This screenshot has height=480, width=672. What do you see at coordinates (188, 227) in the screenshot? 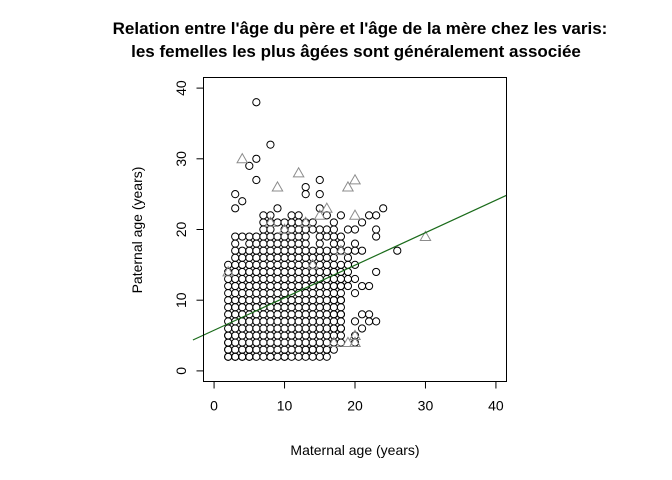
I see `y-axis: 0 10 20 30 40` at bounding box center [188, 227].